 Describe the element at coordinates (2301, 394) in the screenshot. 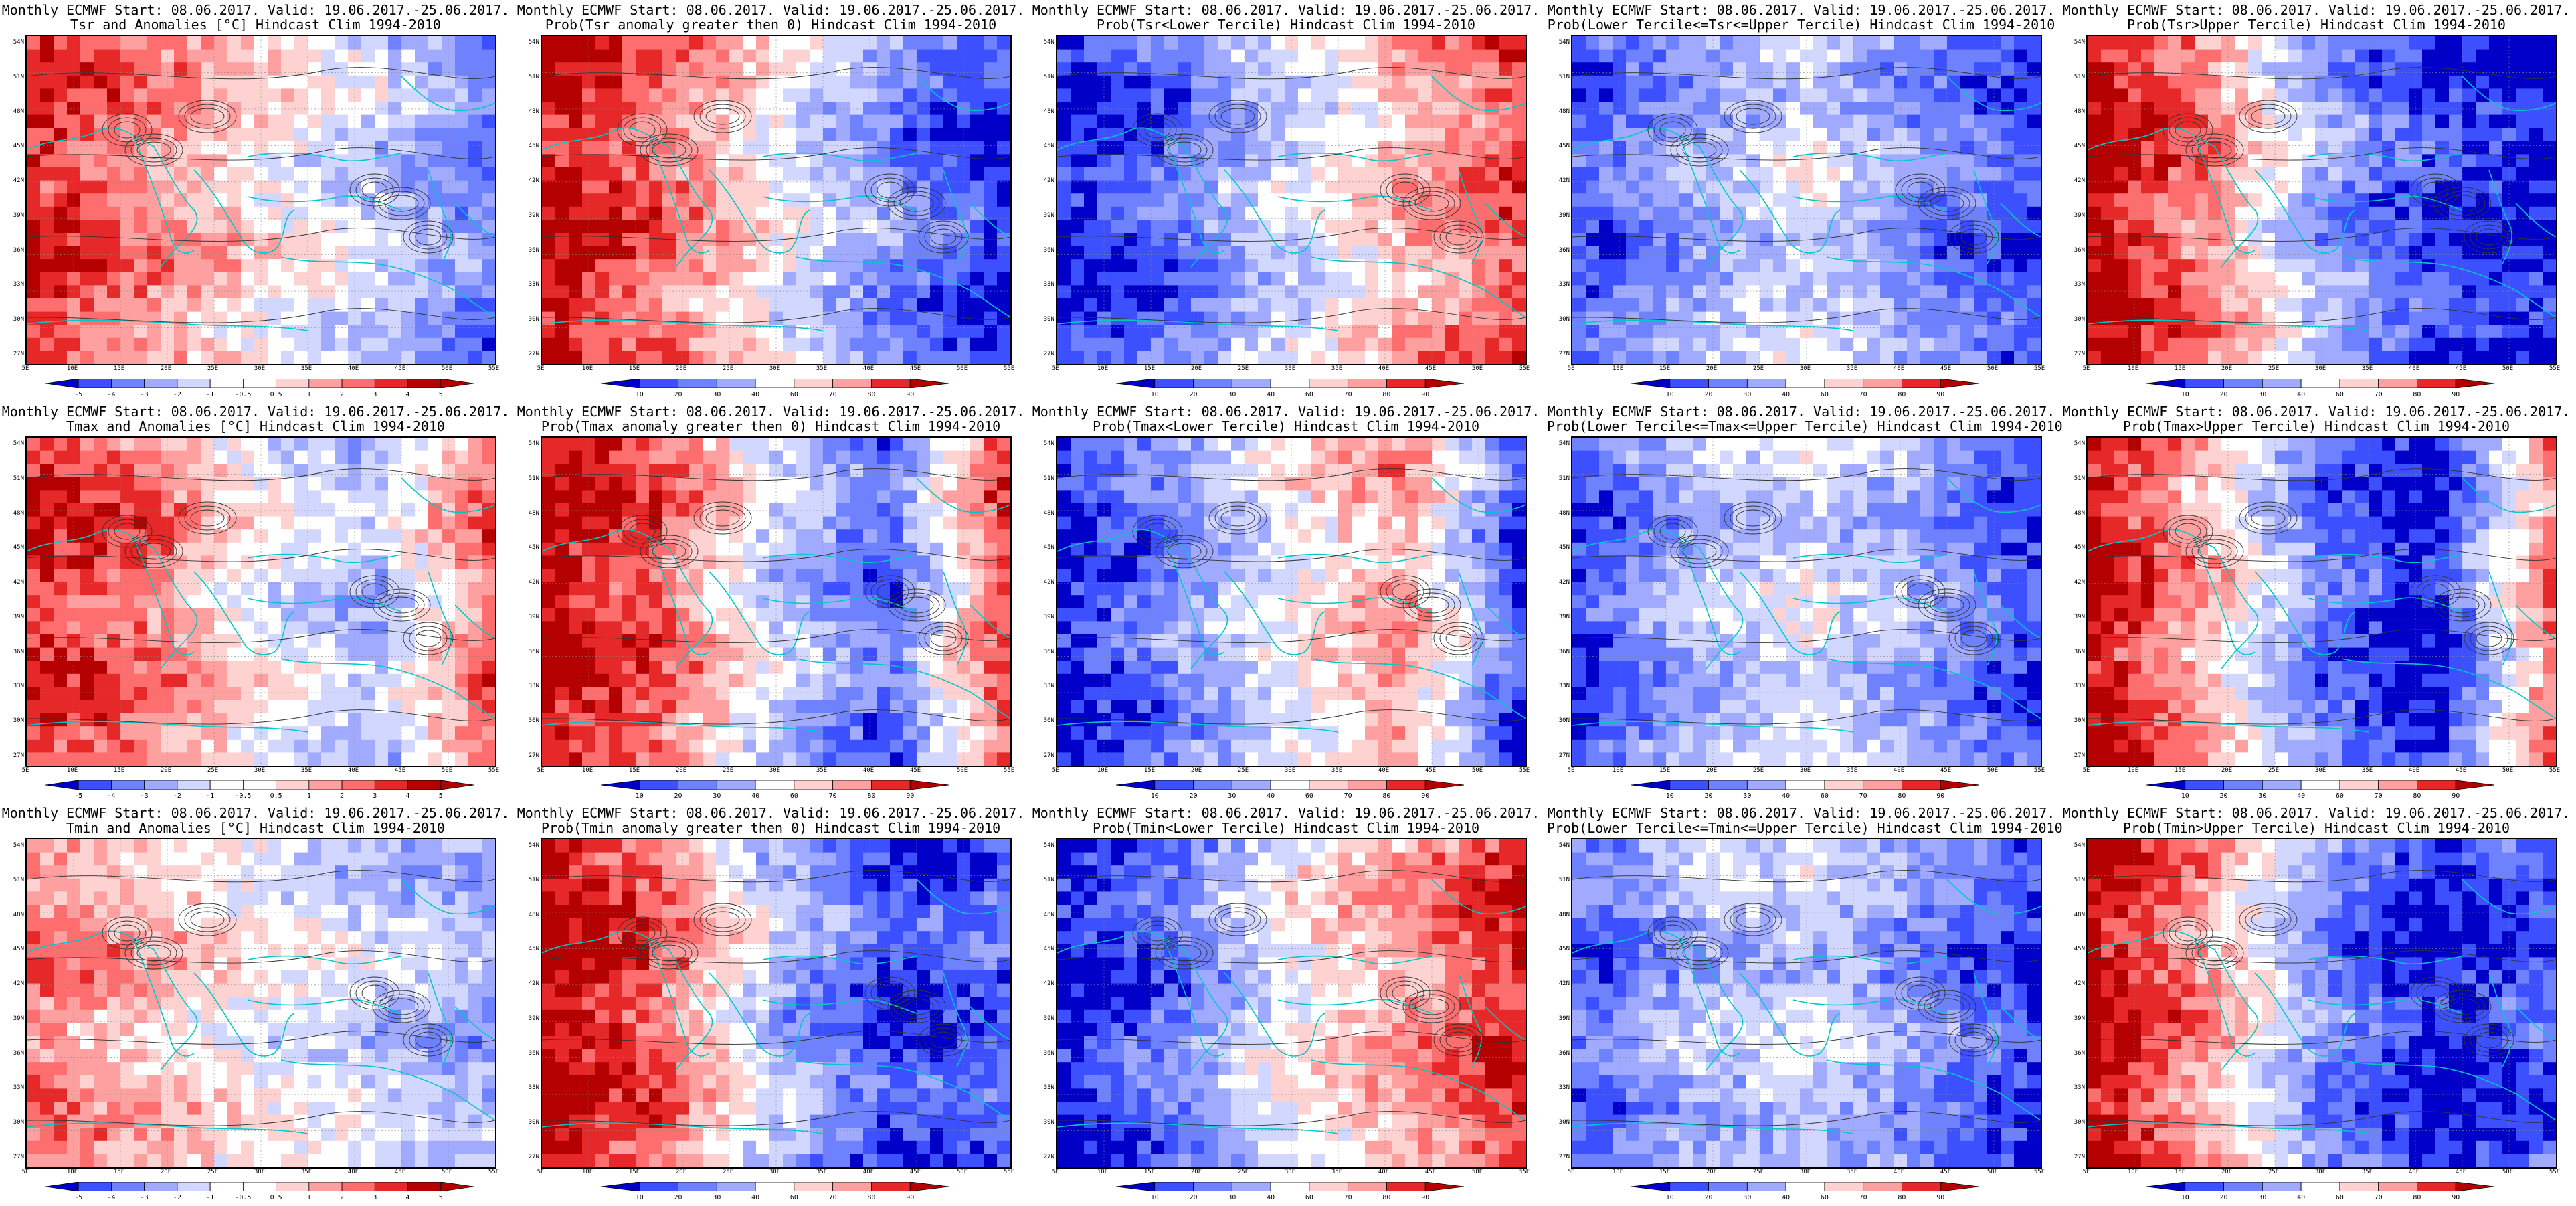

I see `colorbar-label: 40` at that location.